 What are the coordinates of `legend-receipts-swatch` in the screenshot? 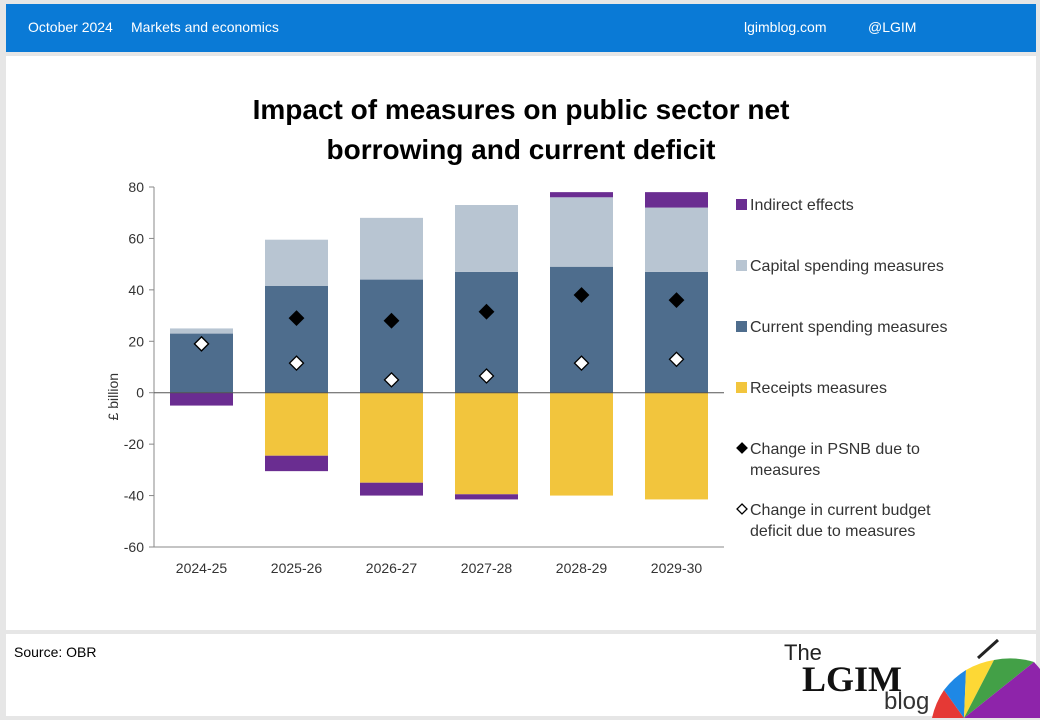 It's located at (741, 387).